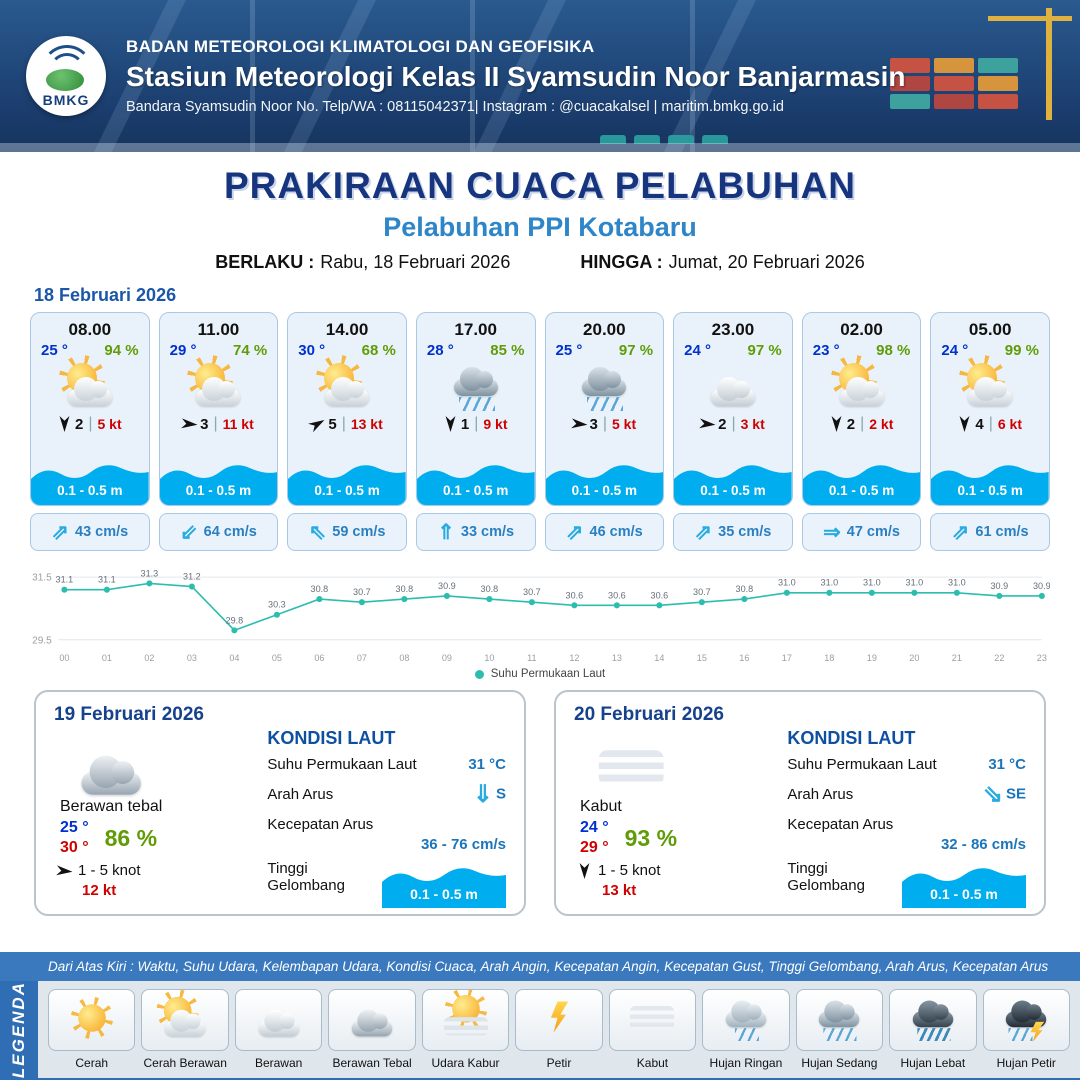  I want to click on svg-text: 30.6, so click(575, 595).